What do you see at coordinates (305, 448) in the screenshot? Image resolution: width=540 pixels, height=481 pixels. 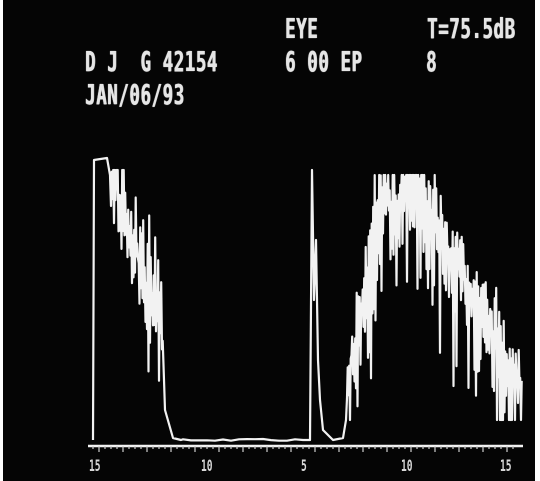 I see `baseline-axis` at bounding box center [305, 448].